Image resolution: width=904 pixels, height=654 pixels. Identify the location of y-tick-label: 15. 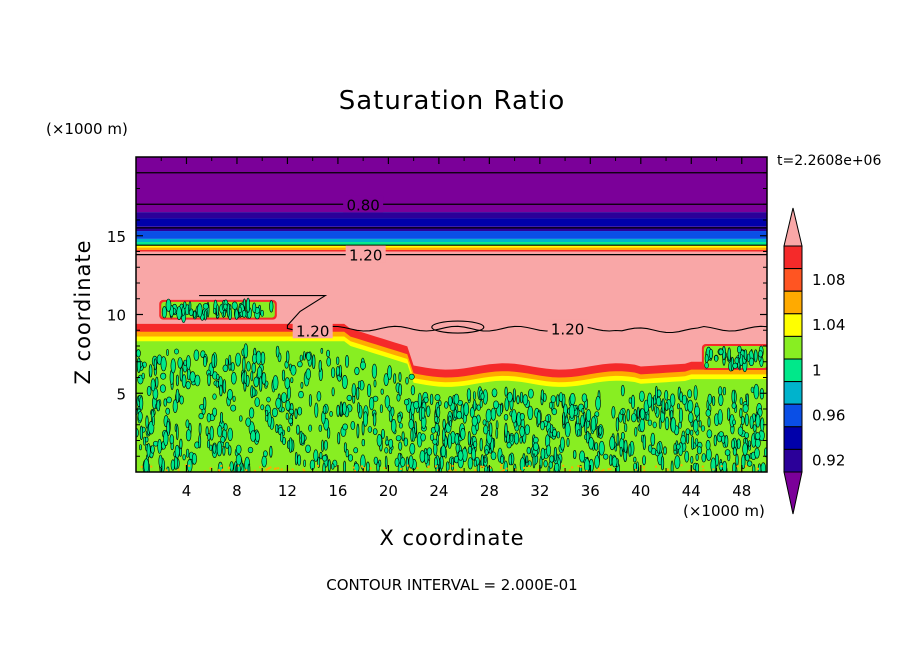
(116, 237).